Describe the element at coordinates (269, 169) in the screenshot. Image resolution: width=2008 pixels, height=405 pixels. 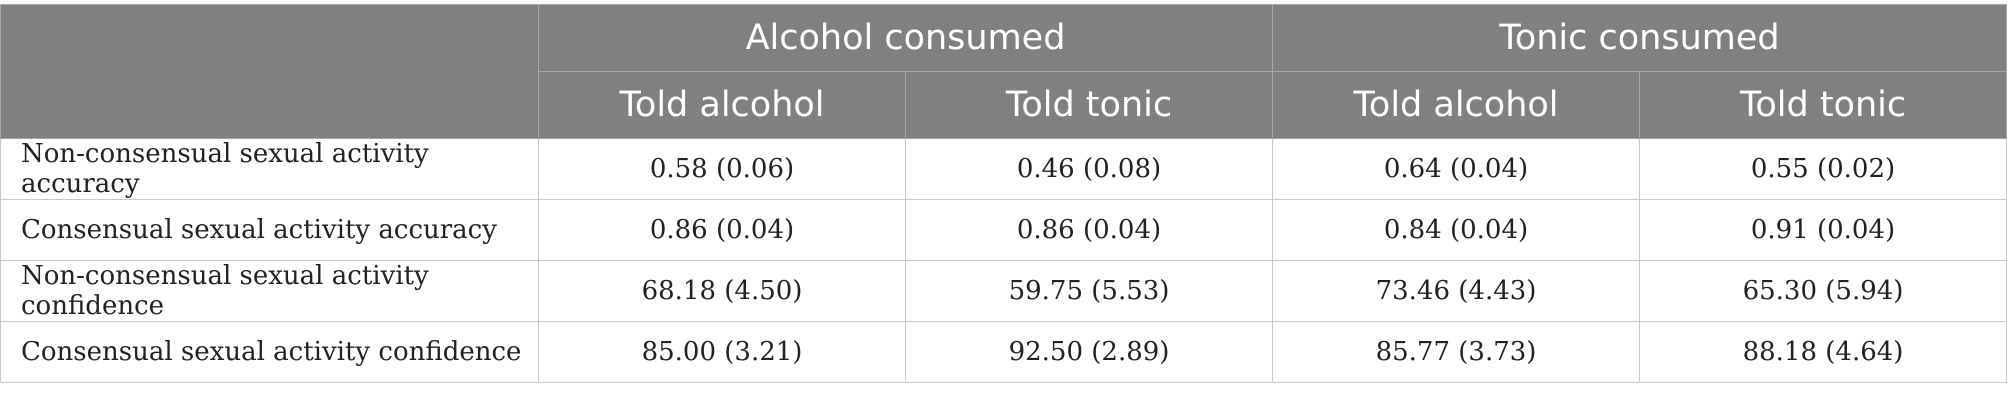
I see `row-label: Non-consensual sexual activity accuracy` at that location.